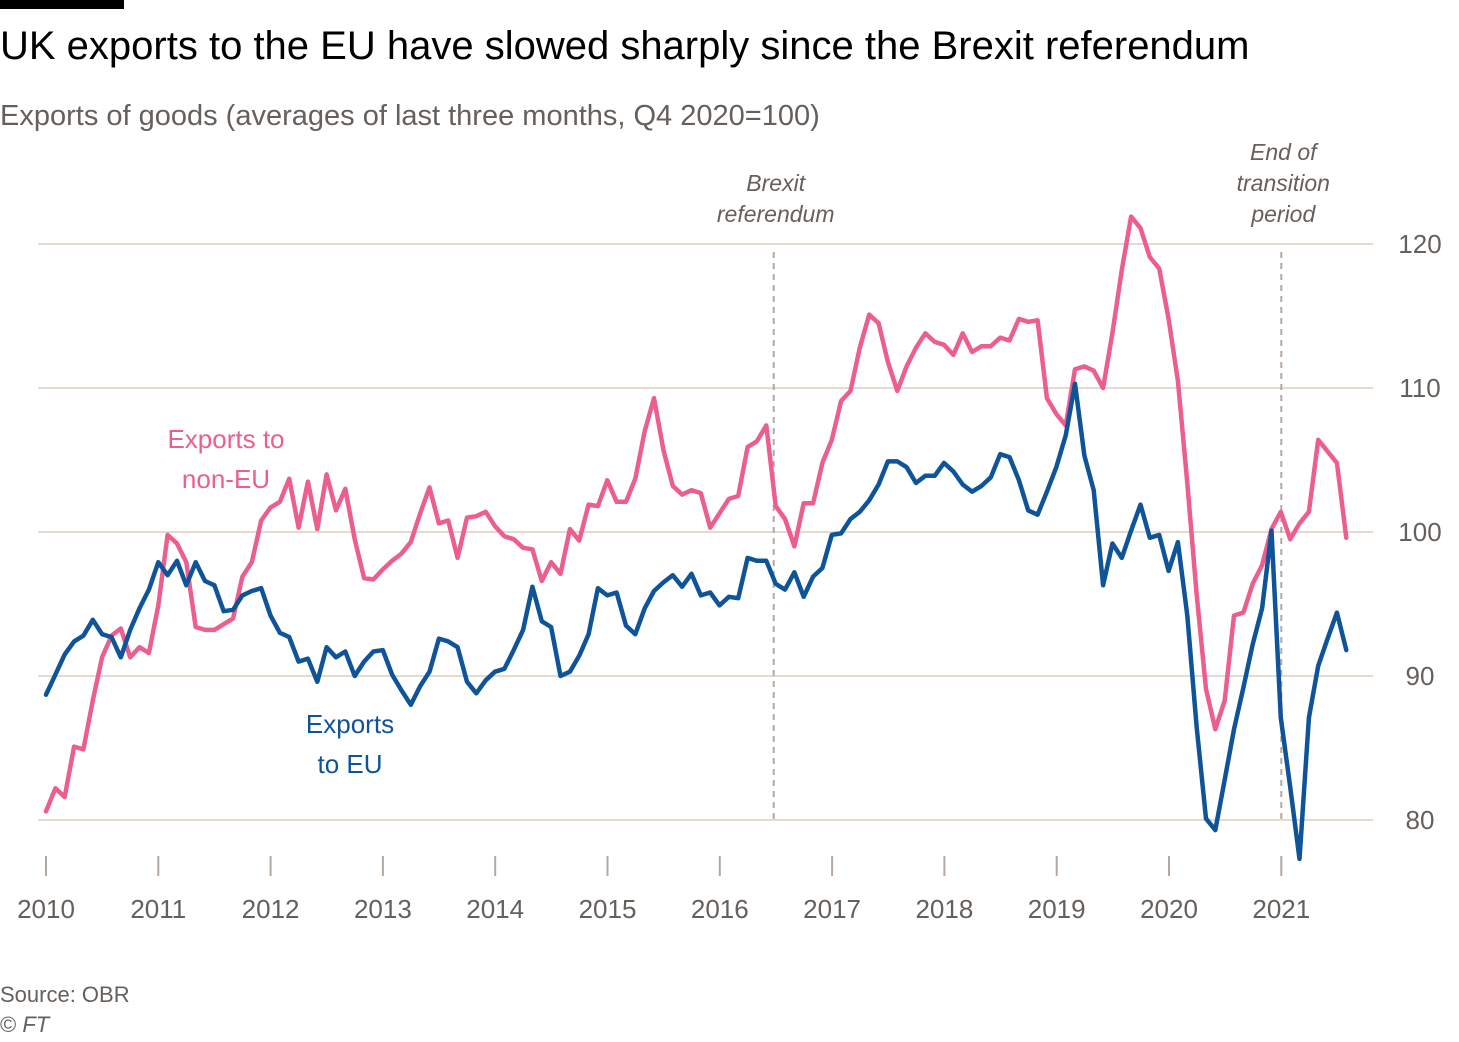 The image size is (1459, 1042). Describe the element at coordinates (1283, 214) in the screenshot. I see `annotation-label-2-line-3: period` at that location.